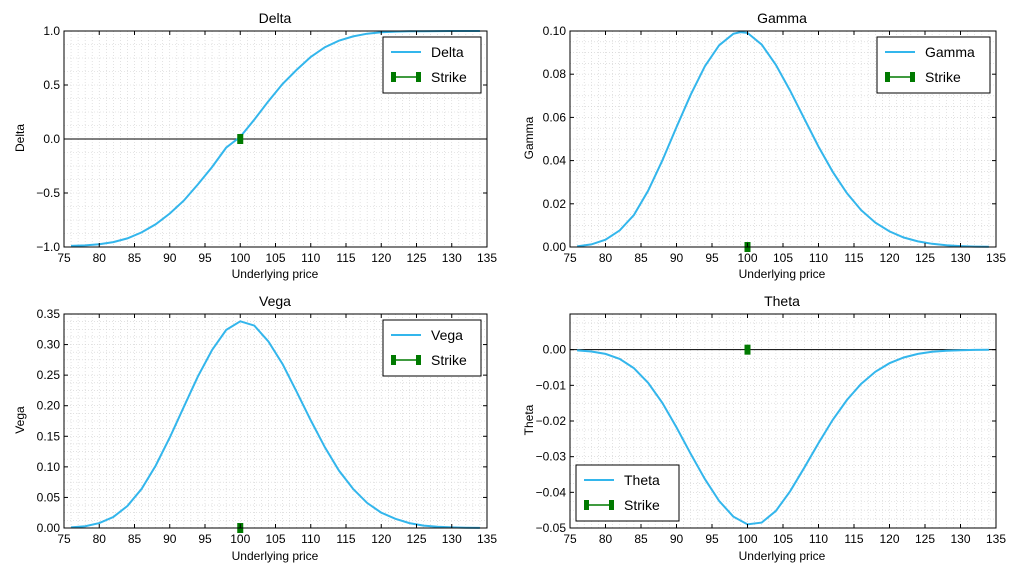 The image size is (1024, 576). What do you see at coordinates (933, 65) in the screenshot?
I see `legend: Gamma Strike` at bounding box center [933, 65].